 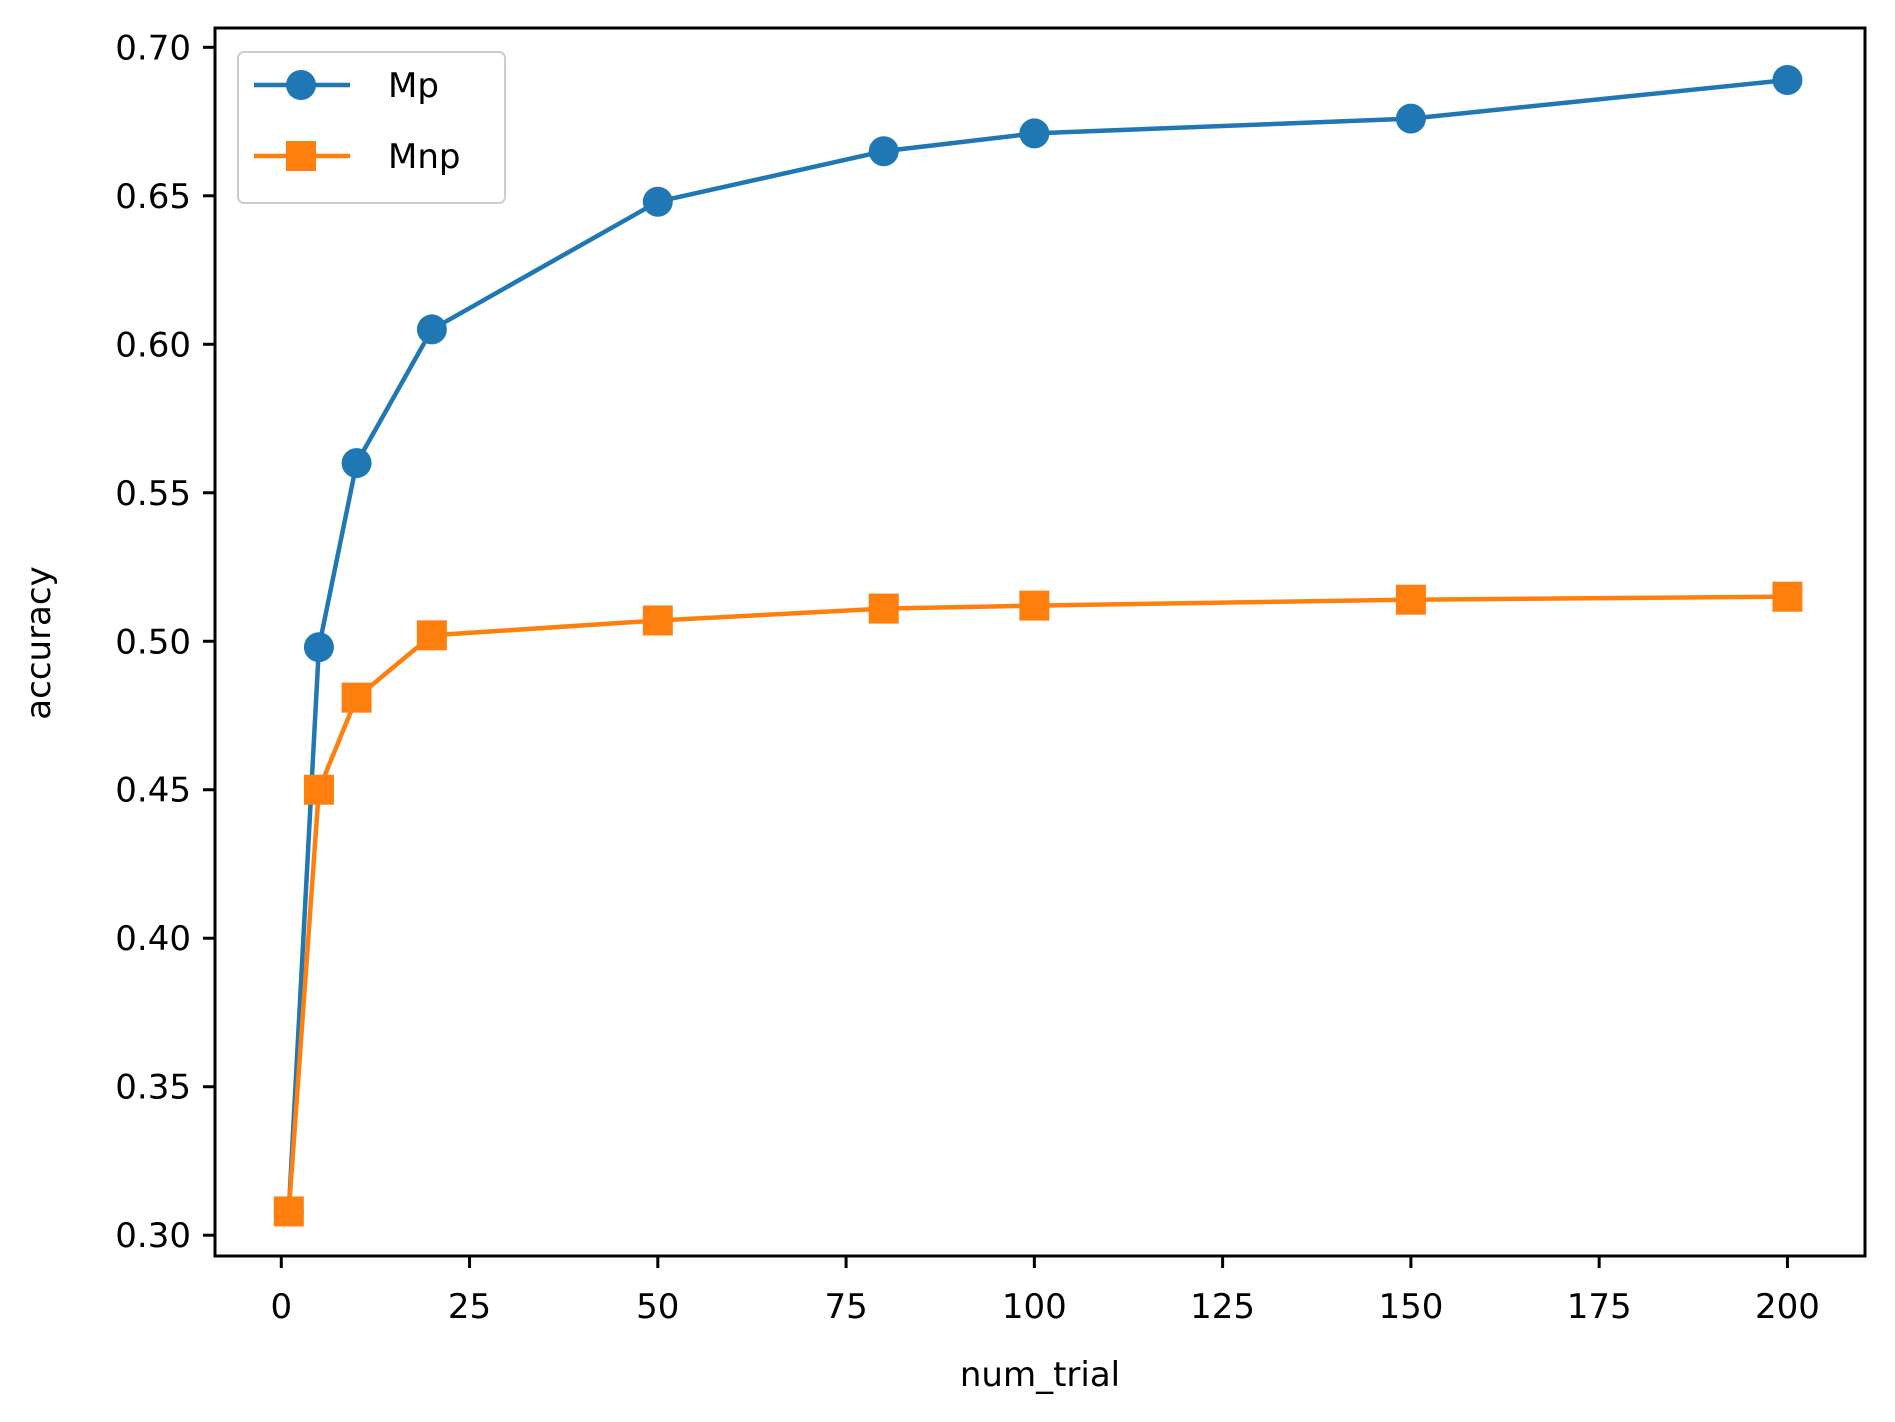 What do you see at coordinates (153, 939) in the screenshot?
I see `y-tick-label: 0.40` at bounding box center [153, 939].